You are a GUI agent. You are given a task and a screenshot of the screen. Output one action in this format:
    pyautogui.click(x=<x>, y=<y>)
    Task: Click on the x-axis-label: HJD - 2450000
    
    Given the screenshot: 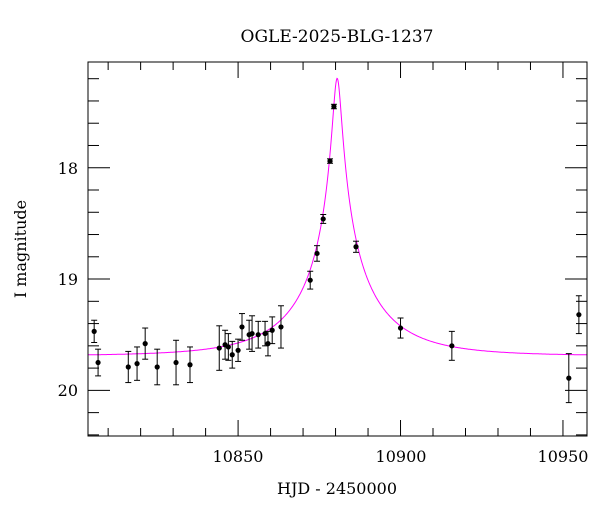 What is the action you would take?
    pyautogui.click(x=337, y=488)
    